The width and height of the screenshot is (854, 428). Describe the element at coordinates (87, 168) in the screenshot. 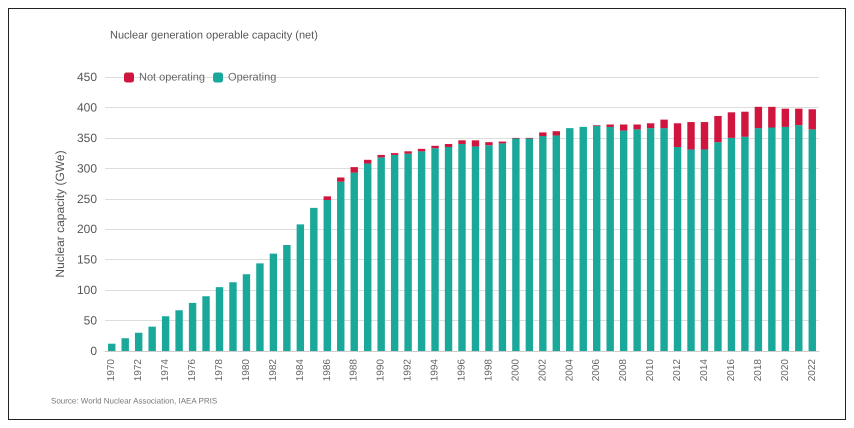

I see `y-tick-label: 300` at that location.